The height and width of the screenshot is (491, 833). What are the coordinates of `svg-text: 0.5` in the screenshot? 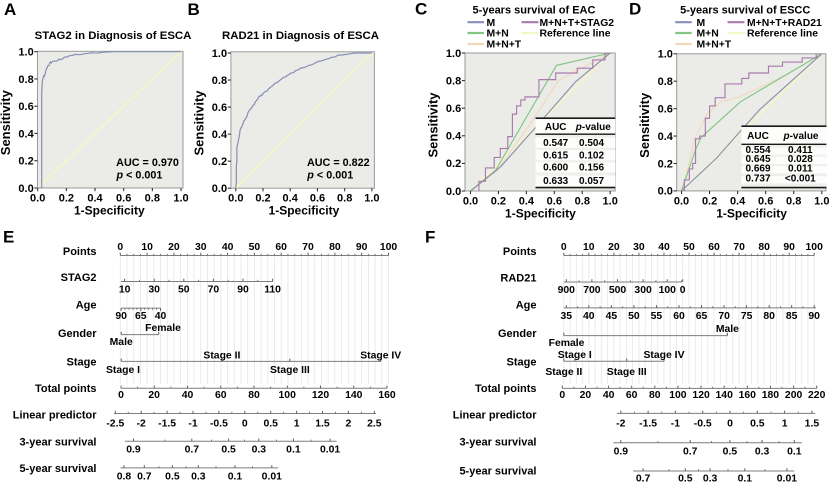 It's located at (730, 451).